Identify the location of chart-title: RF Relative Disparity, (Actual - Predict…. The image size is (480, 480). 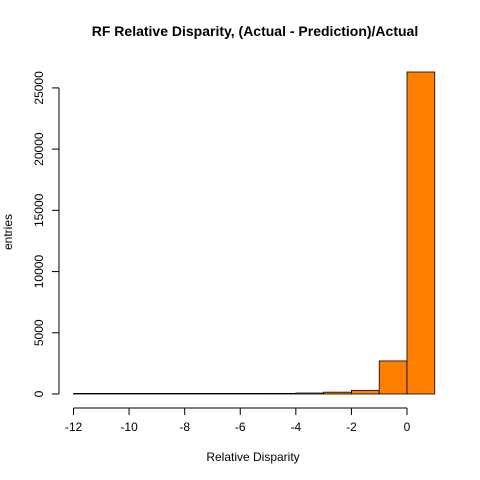
(255, 31).